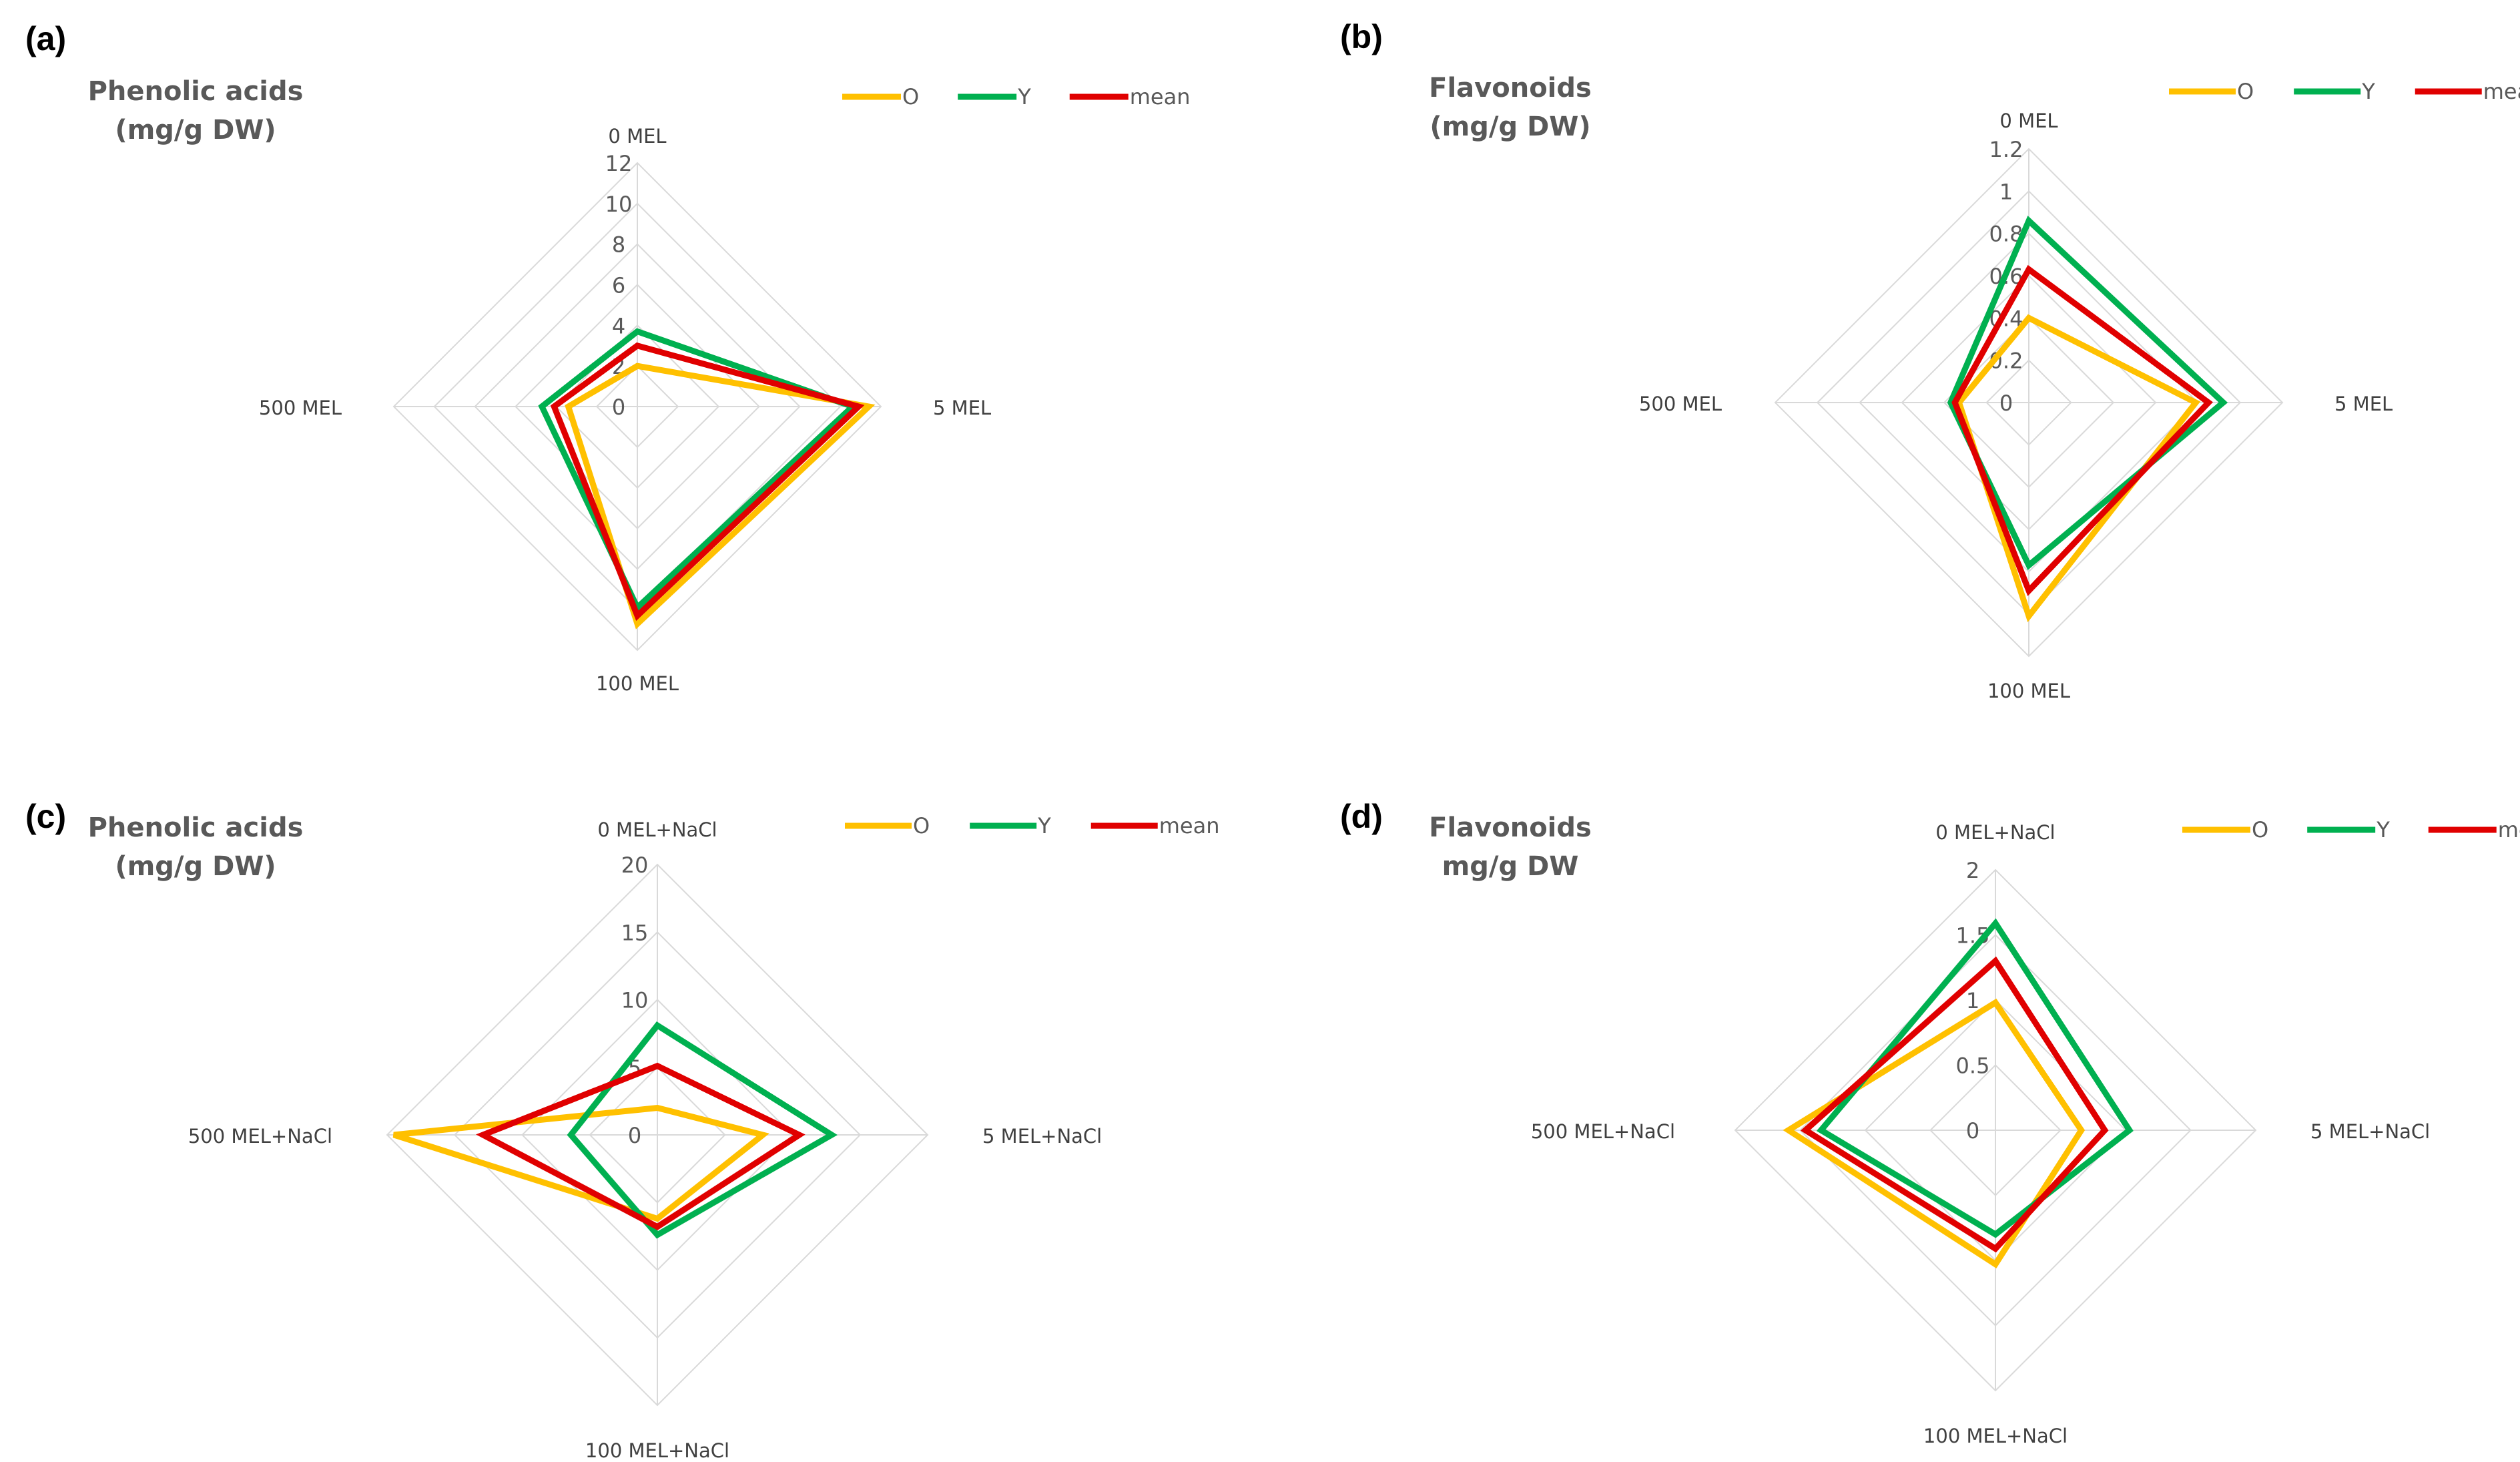 This screenshot has width=2520, height=1462. I want to click on tick-label: 15, so click(635, 932).